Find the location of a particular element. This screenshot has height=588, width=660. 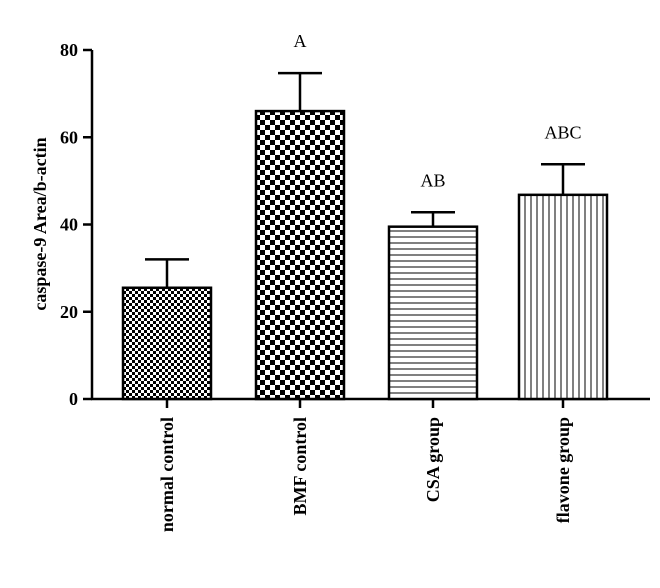

y-tick-label: 80 is located at coordinates (69, 50).